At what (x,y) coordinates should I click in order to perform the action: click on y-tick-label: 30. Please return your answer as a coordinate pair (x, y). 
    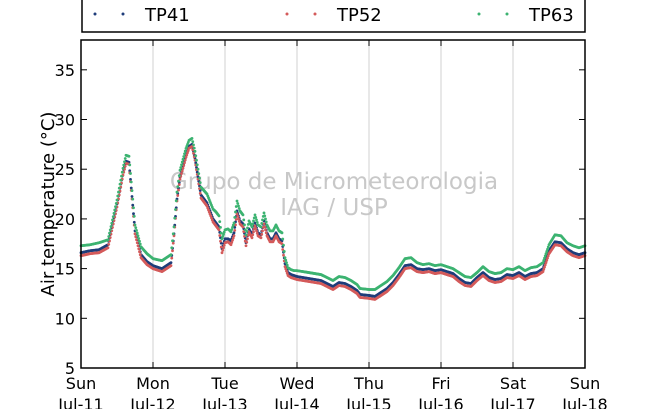
    Looking at the image, I should click on (65, 120).